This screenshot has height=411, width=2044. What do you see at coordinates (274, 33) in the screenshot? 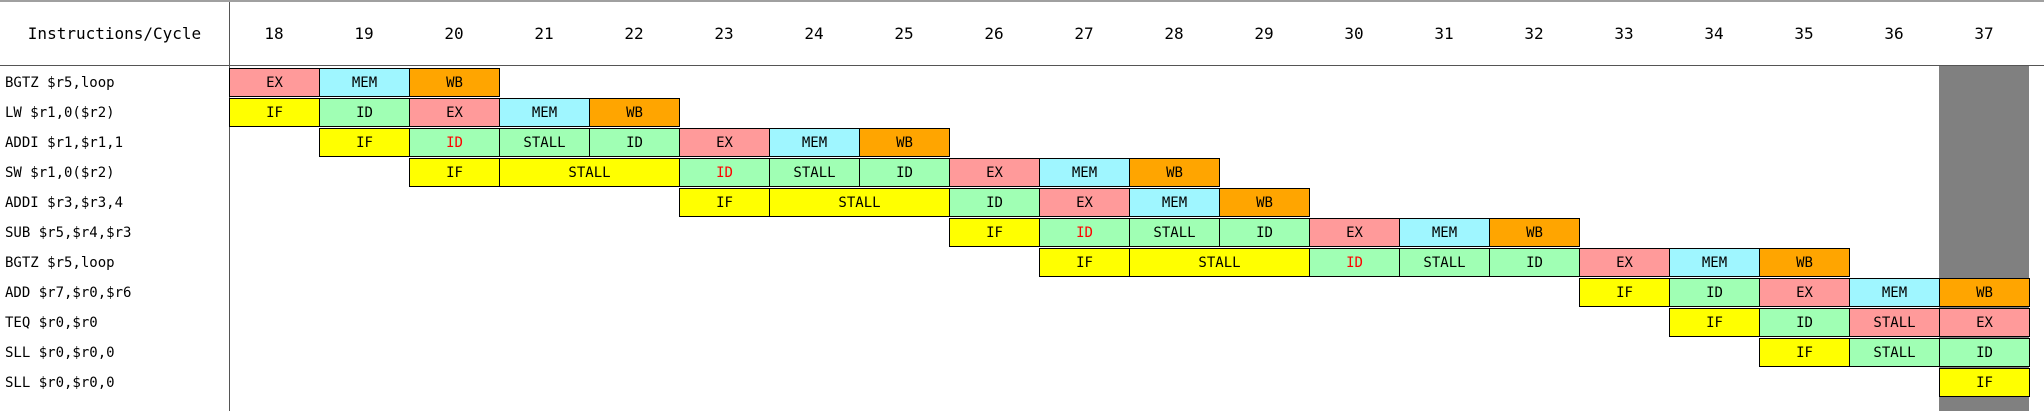
I see `cycle-header: 18` at bounding box center [274, 33].